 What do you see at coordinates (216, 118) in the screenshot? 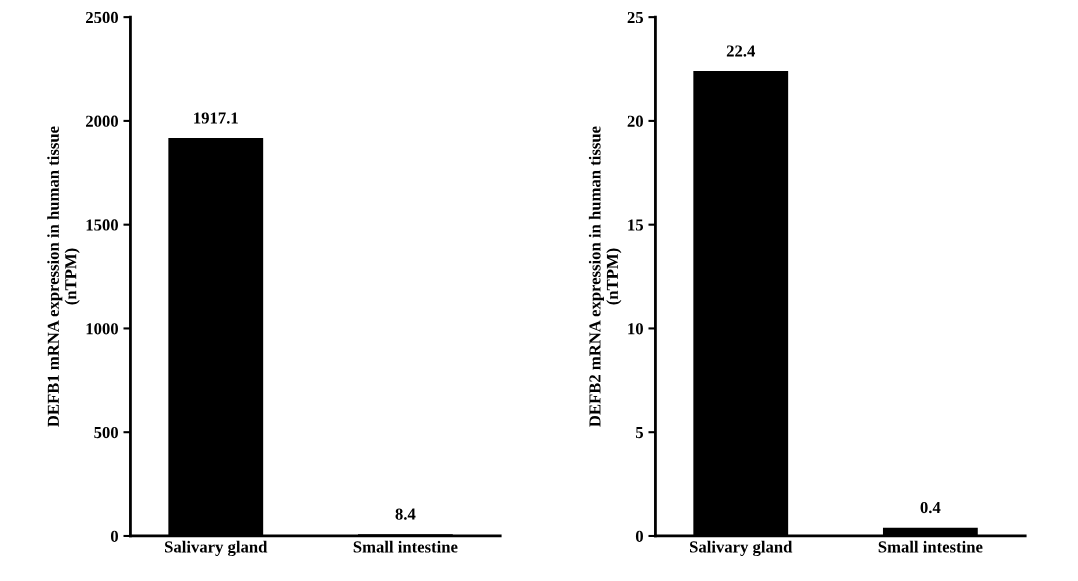
I see `data-label: 1917.1` at bounding box center [216, 118].